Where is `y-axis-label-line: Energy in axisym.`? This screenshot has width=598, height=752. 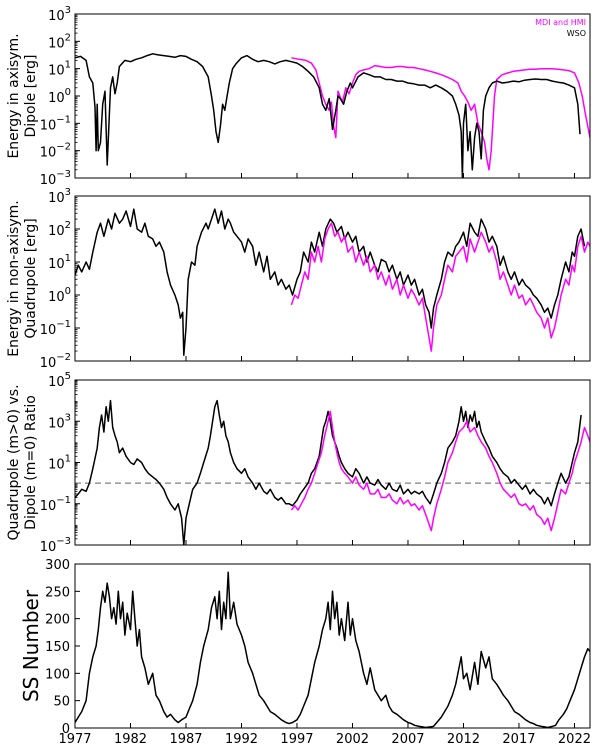
y-axis-label-line: Energy in axisym. is located at coordinates (14, 95).